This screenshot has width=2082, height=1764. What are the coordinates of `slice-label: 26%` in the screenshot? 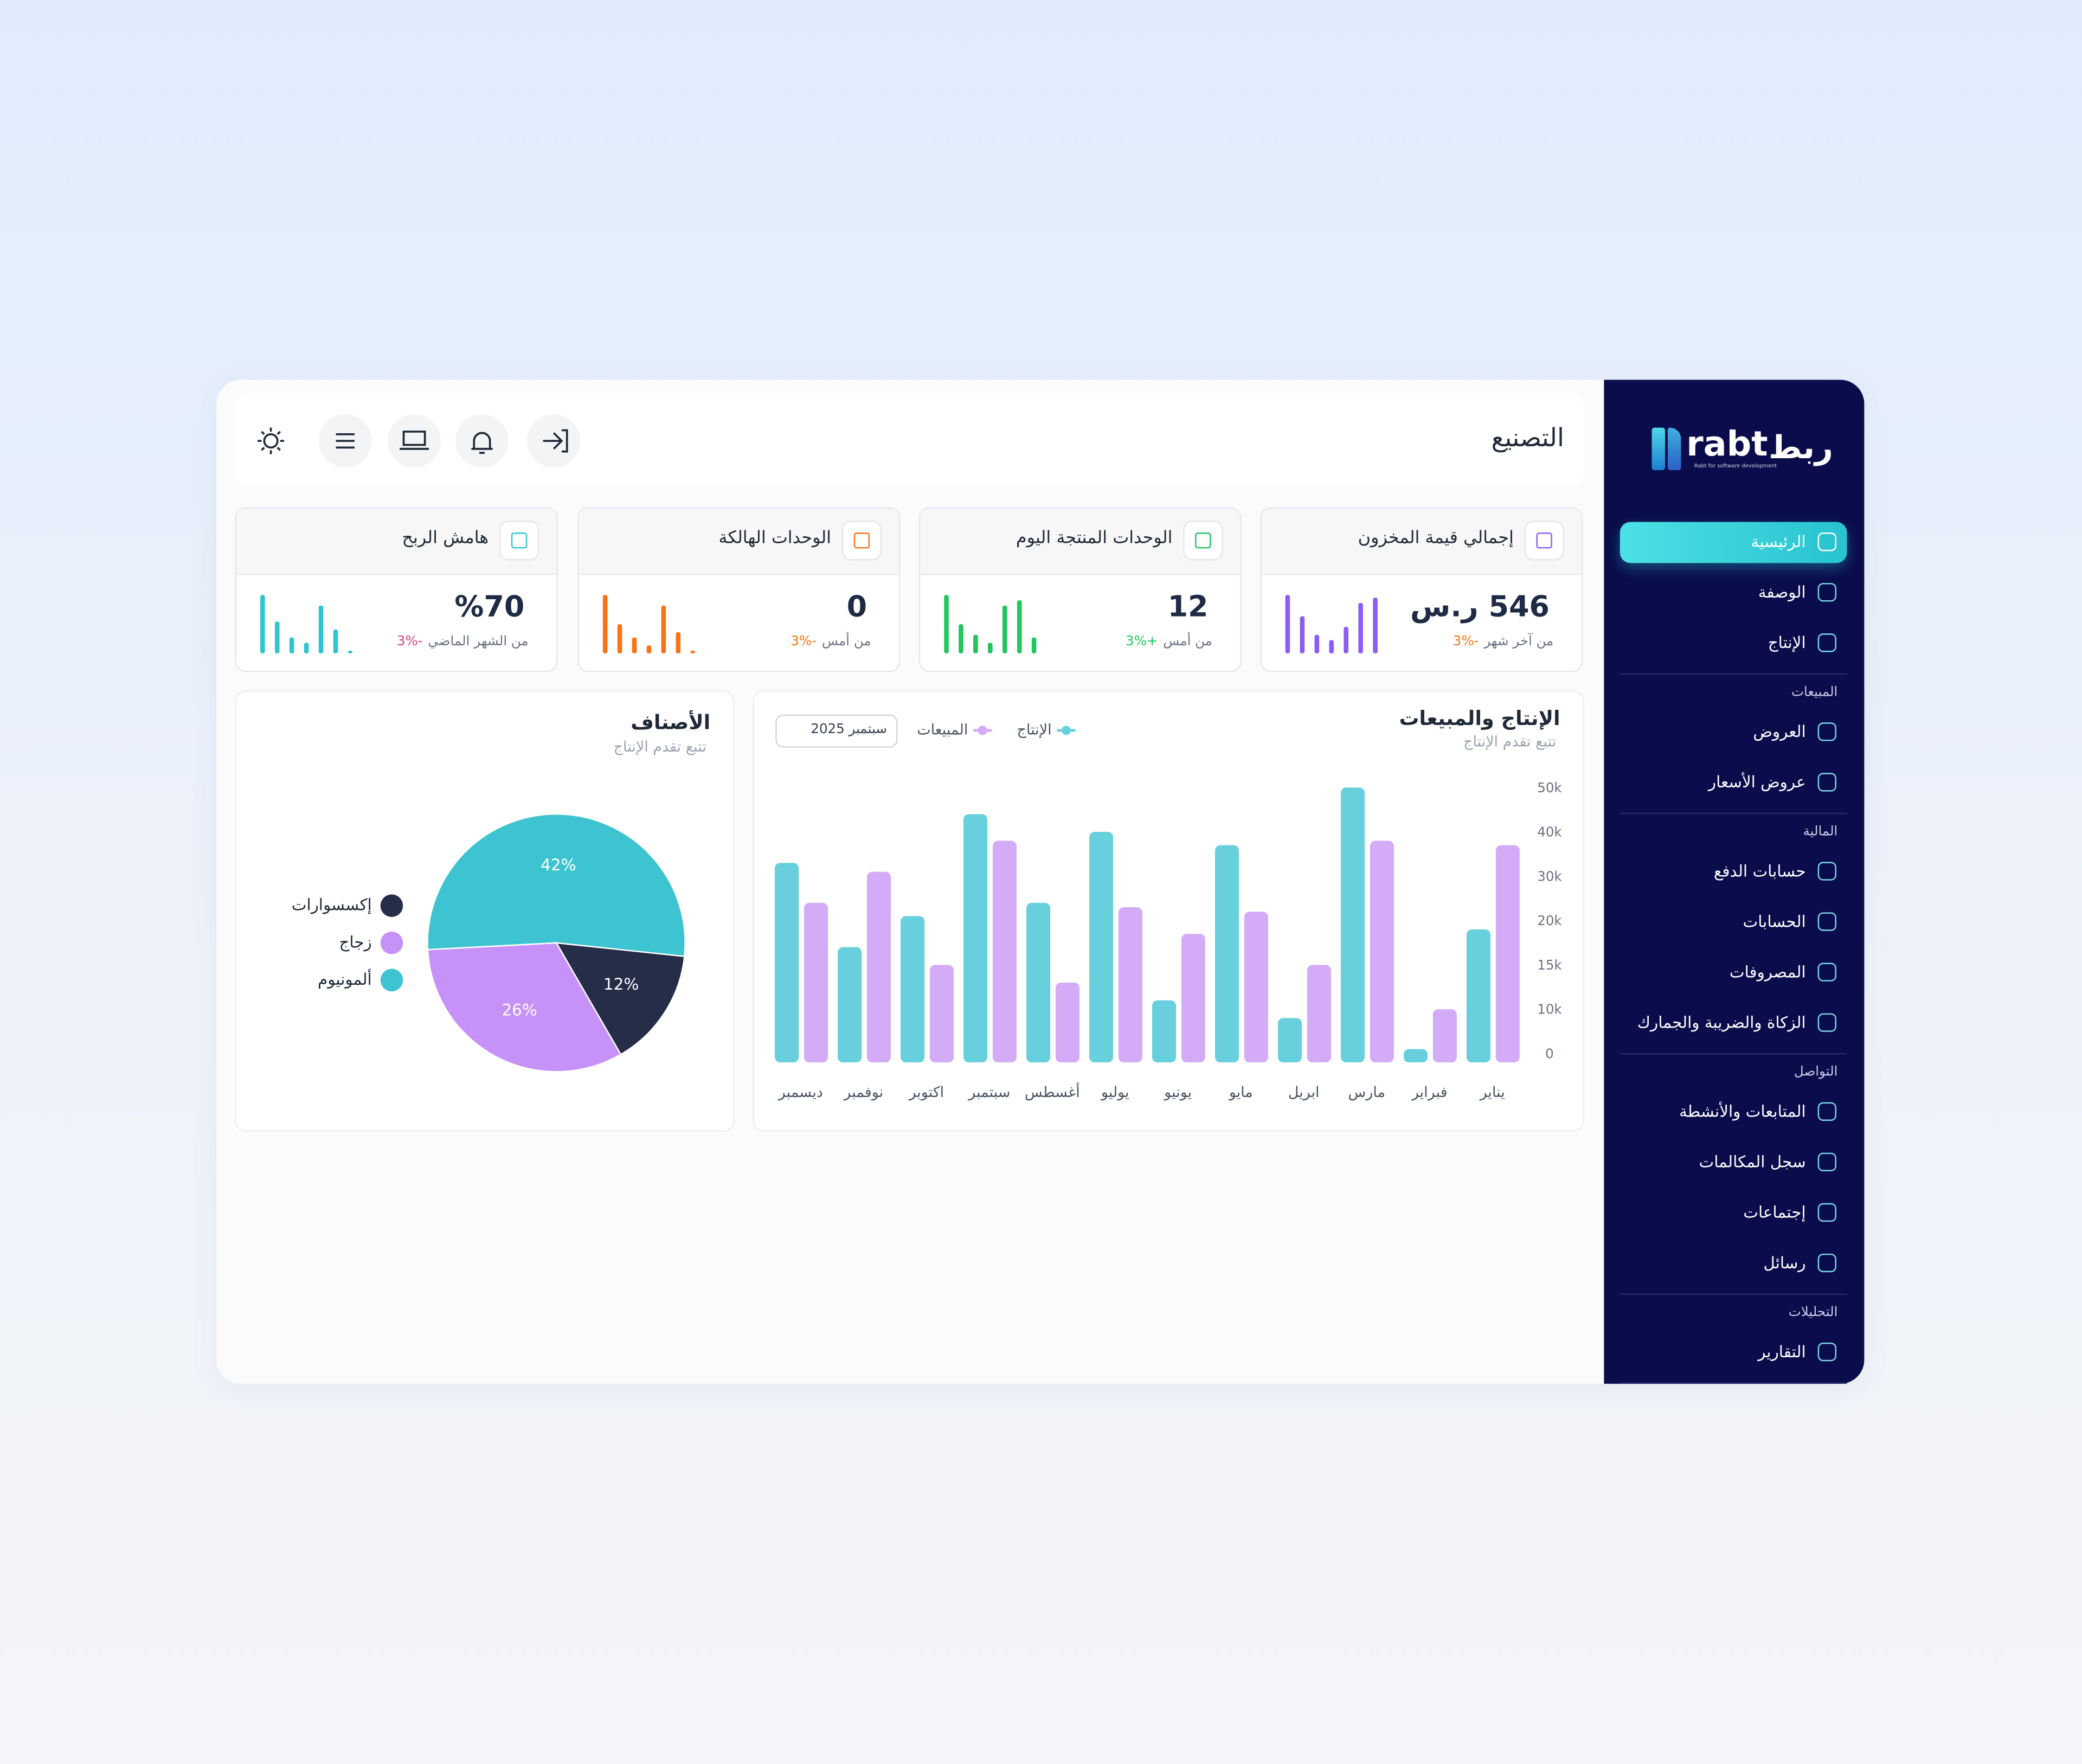 It's located at (519, 1010).